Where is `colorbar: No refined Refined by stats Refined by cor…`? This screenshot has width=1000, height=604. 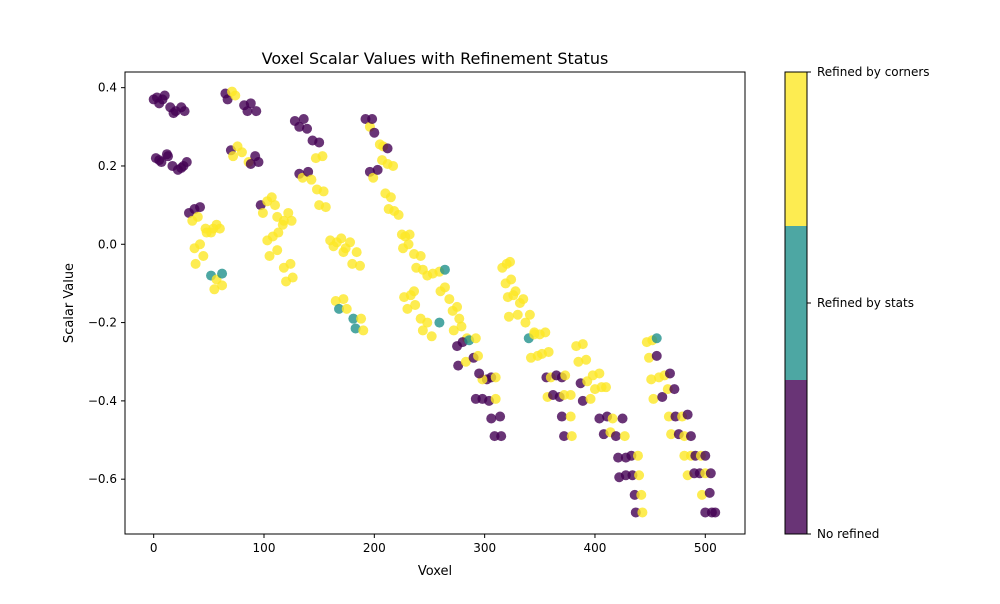 colorbar: No refined Refined by stats Refined by cor… is located at coordinates (857, 303).